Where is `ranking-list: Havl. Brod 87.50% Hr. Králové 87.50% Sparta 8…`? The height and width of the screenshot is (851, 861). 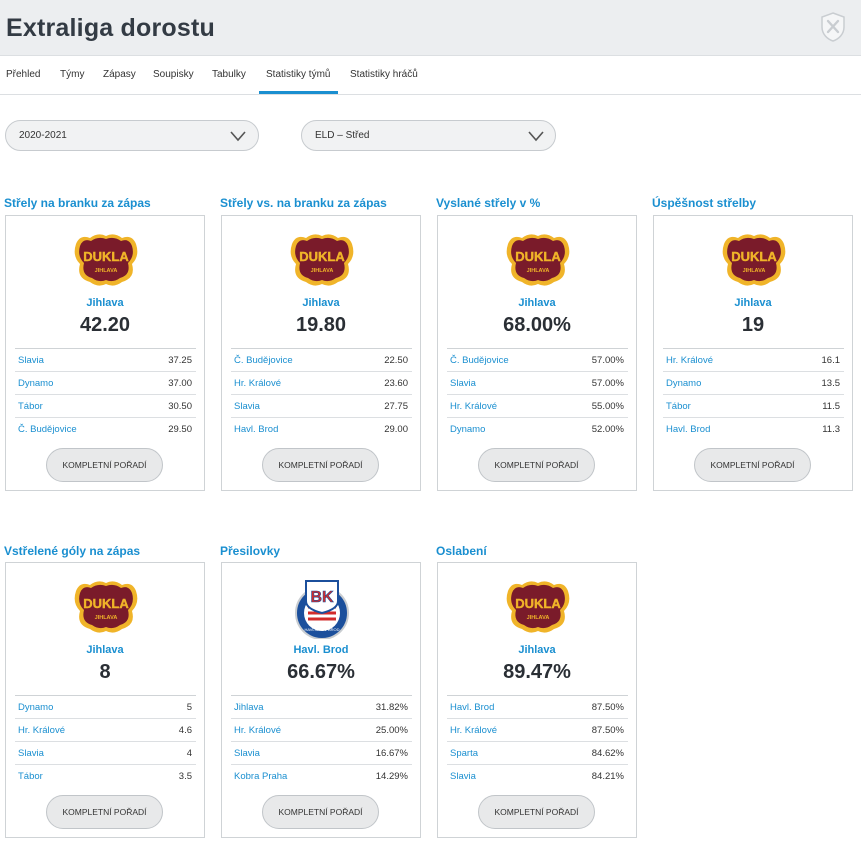 ranking-list: Havl. Brod 87.50% Hr. Králové 87.50% Sparta 8… is located at coordinates (537, 741).